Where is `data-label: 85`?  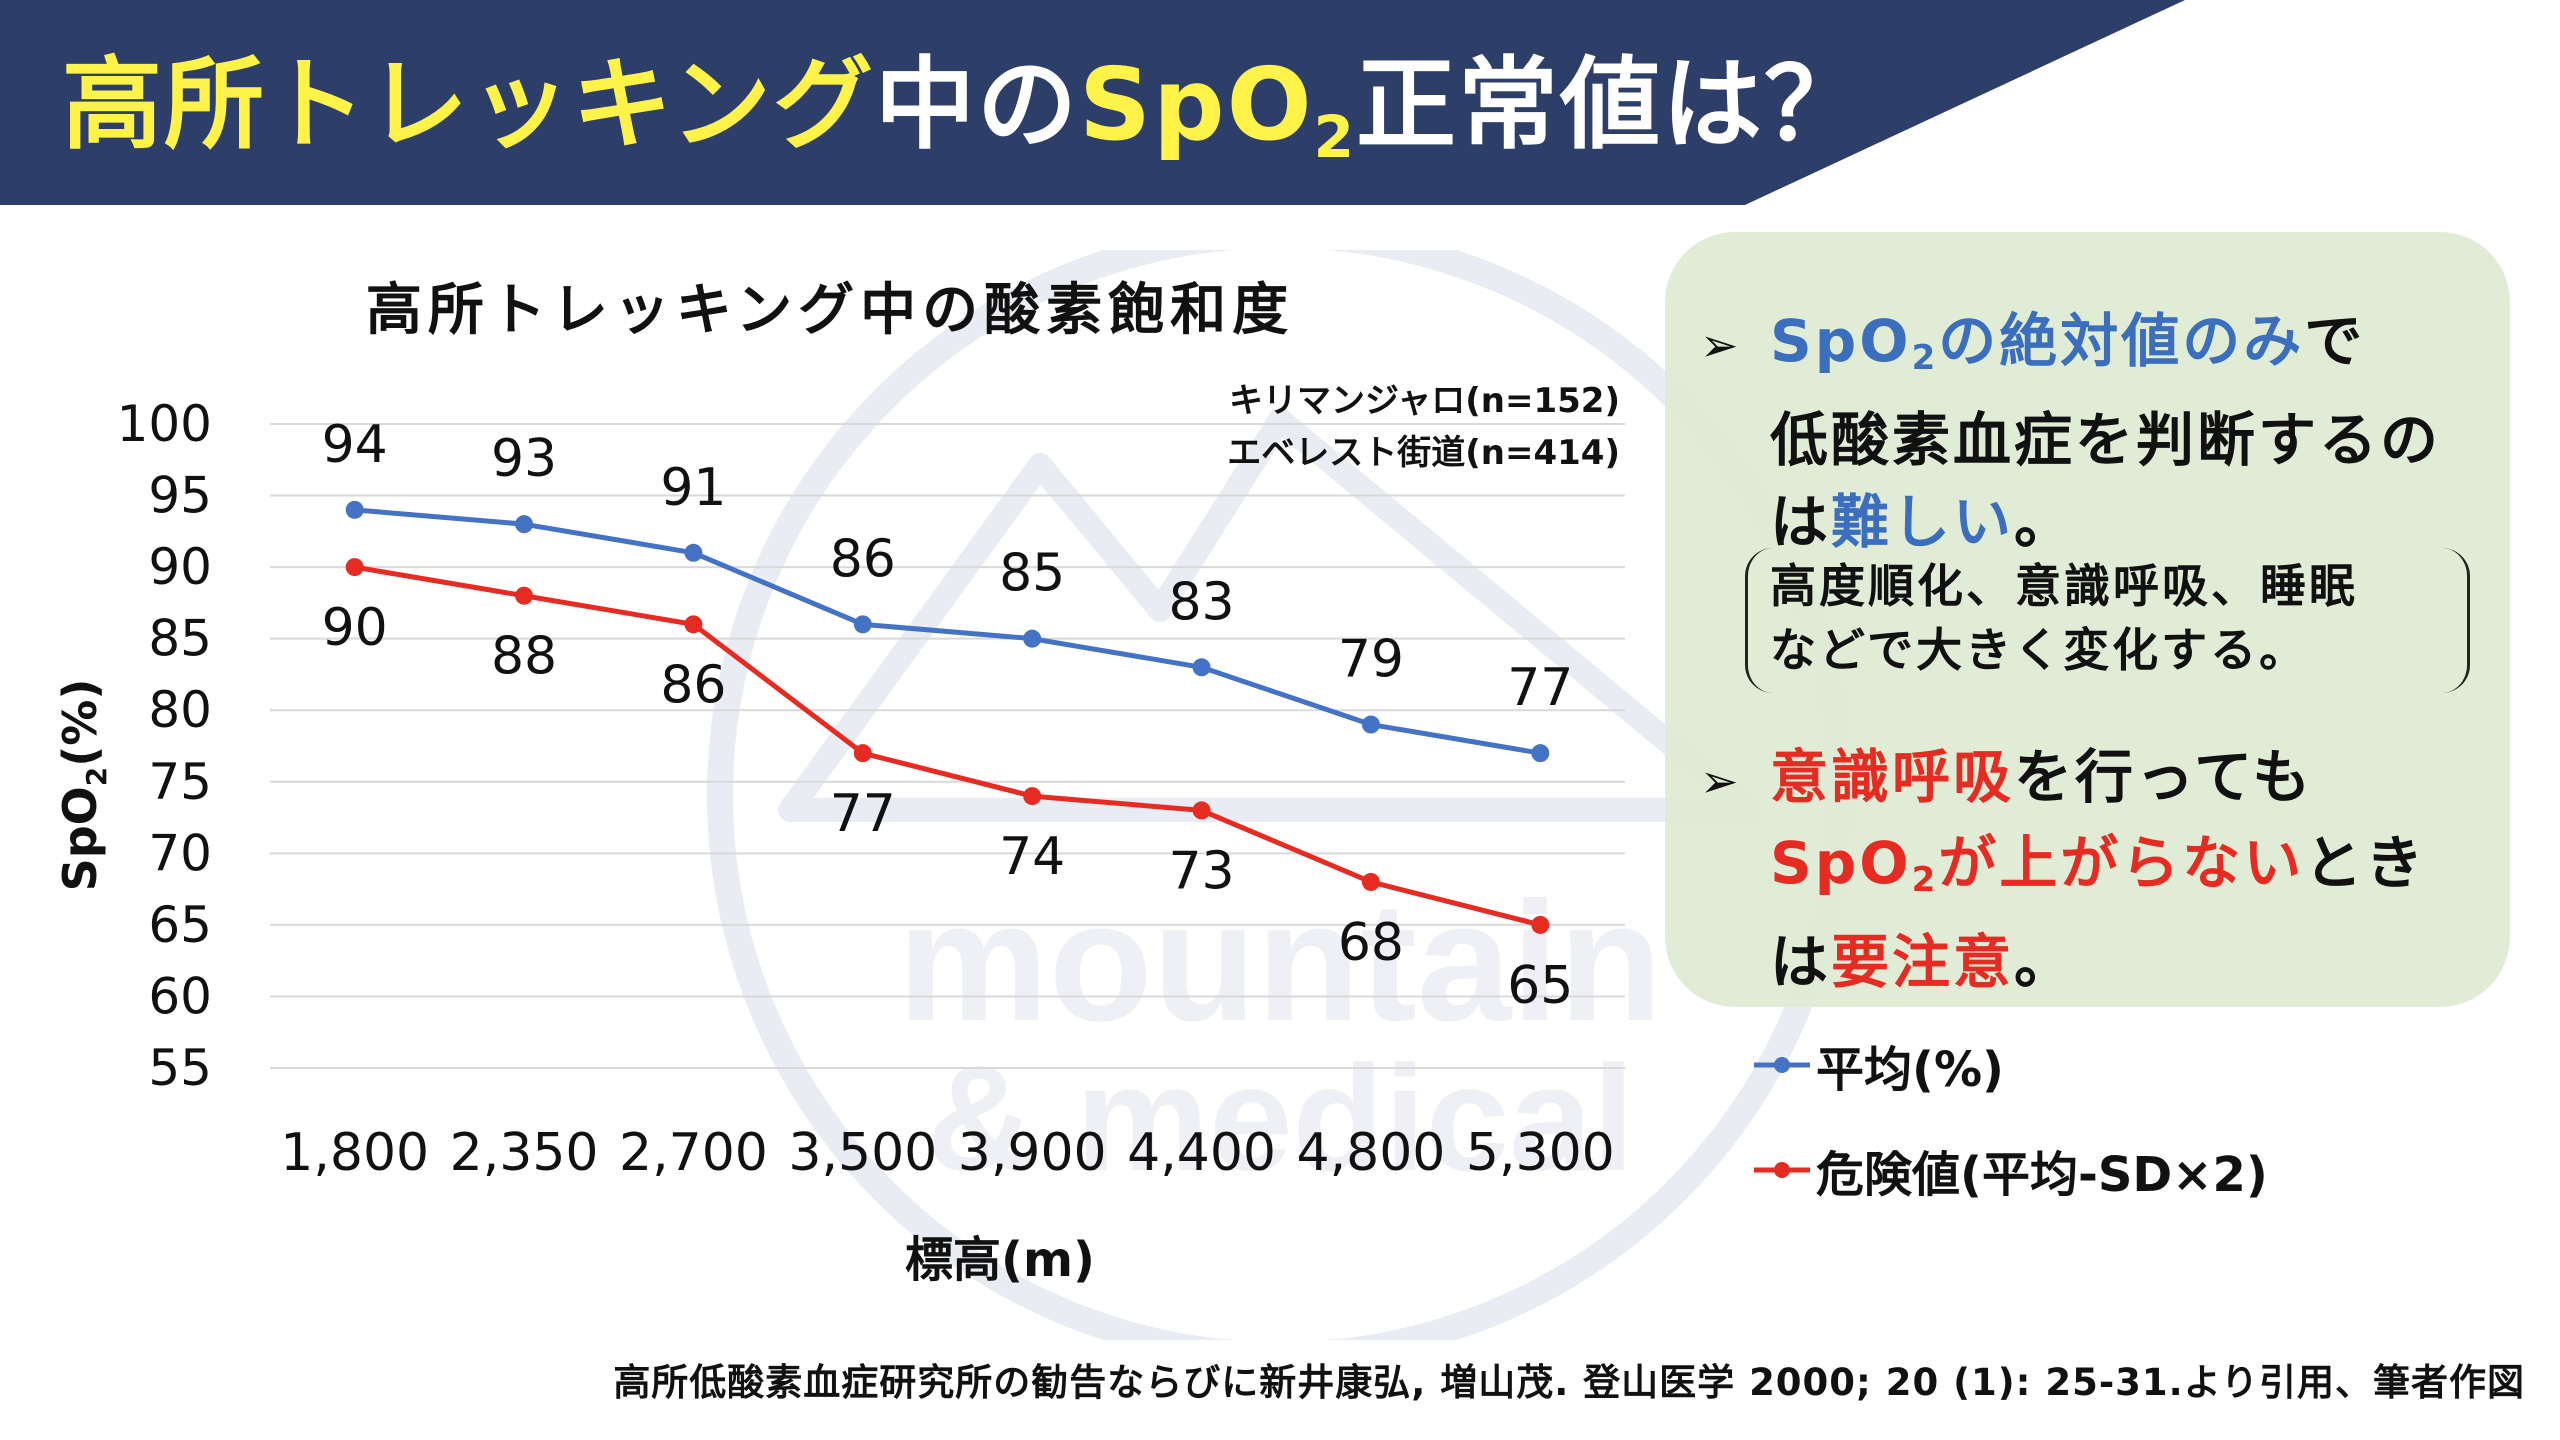
data-label: 85 is located at coordinates (1032, 574).